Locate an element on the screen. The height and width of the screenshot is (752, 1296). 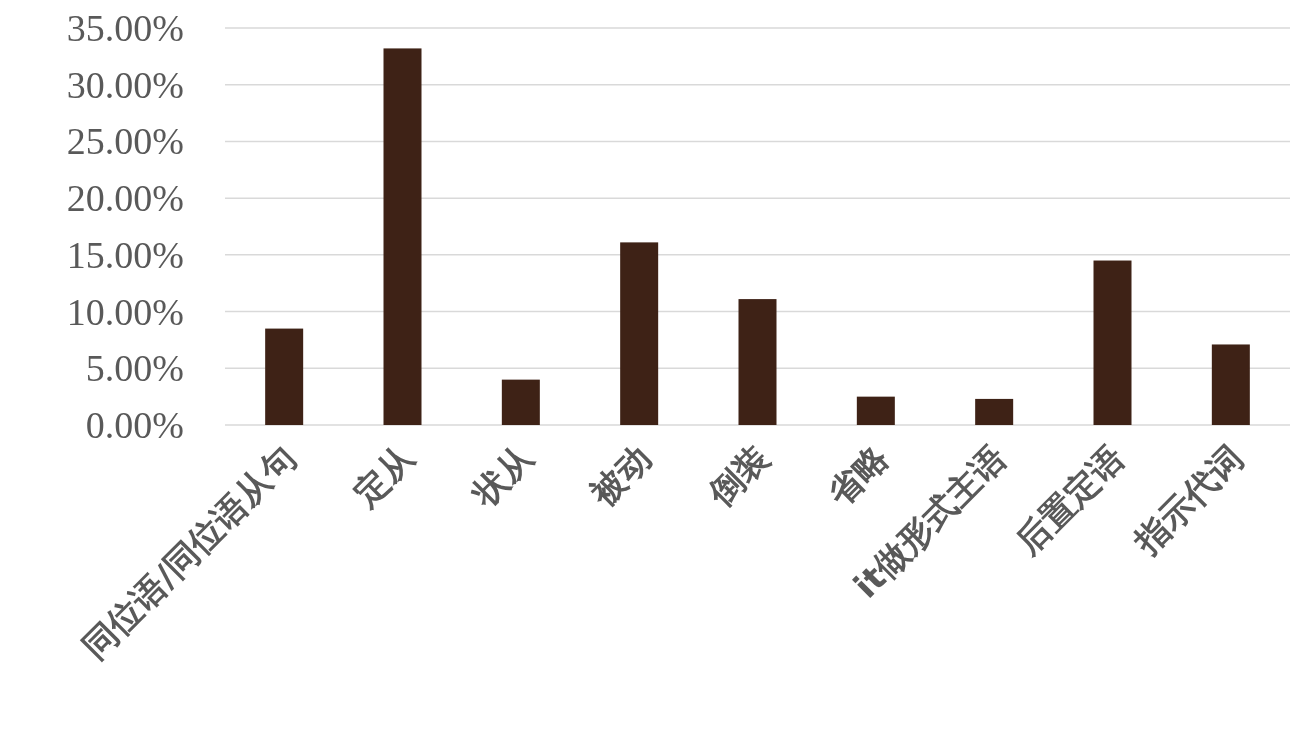
y-tick-label: 15.00% is located at coordinates (125, 254).